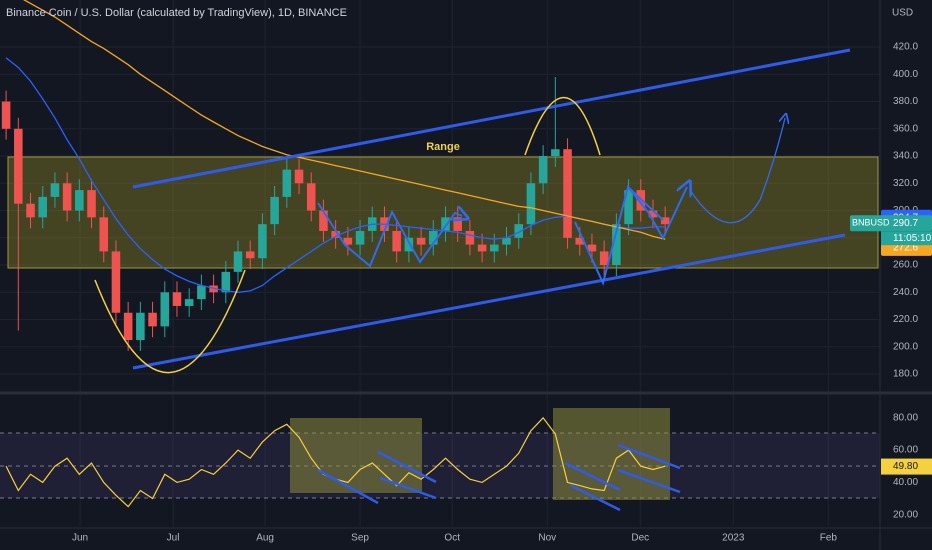  What do you see at coordinates (905, 417) in the screenshot?
I see `rsi-tick-label: 80.00` at bounding box center [905, 417].